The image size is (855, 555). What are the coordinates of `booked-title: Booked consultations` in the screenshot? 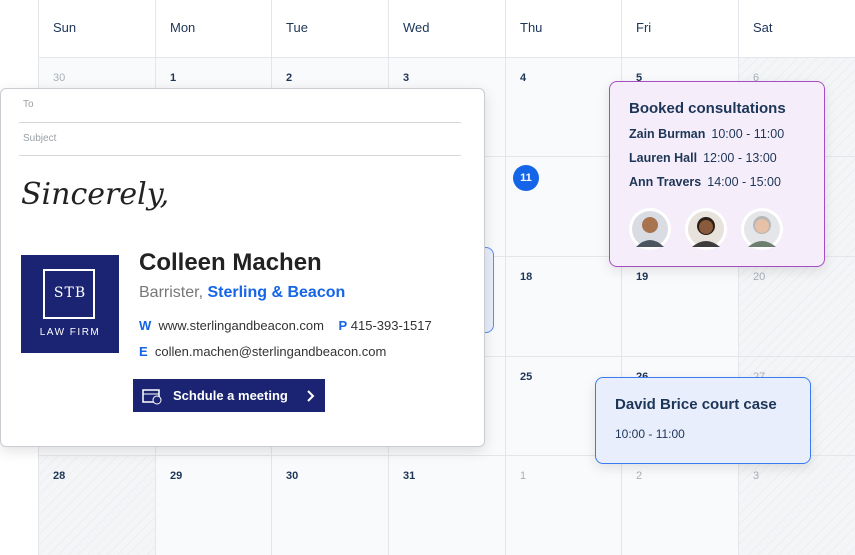 It's located at (707, 108).